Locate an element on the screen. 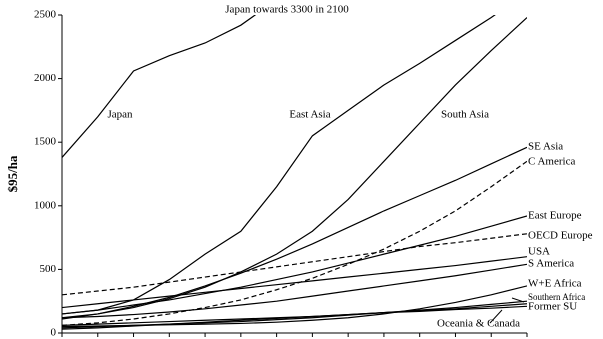 The height and width of the screenshot is (339, 603). y-tick-label: 2500 is located at coordinates (45, 15).